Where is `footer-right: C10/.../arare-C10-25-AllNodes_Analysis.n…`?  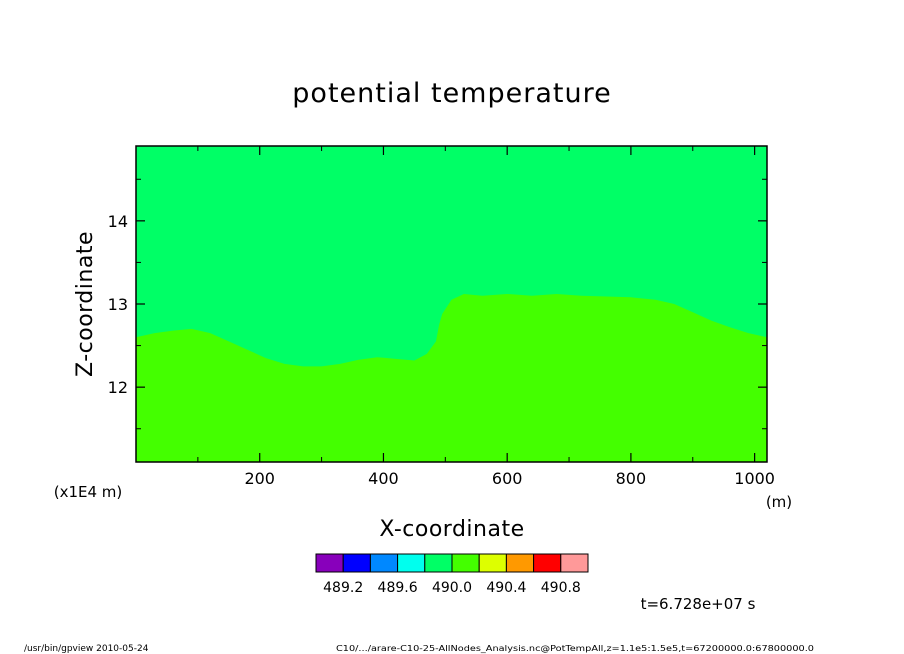 footer-right: C10/.../arare-C10-25-AllNodes_Analysis.n… is located at coordinates (575, 648).